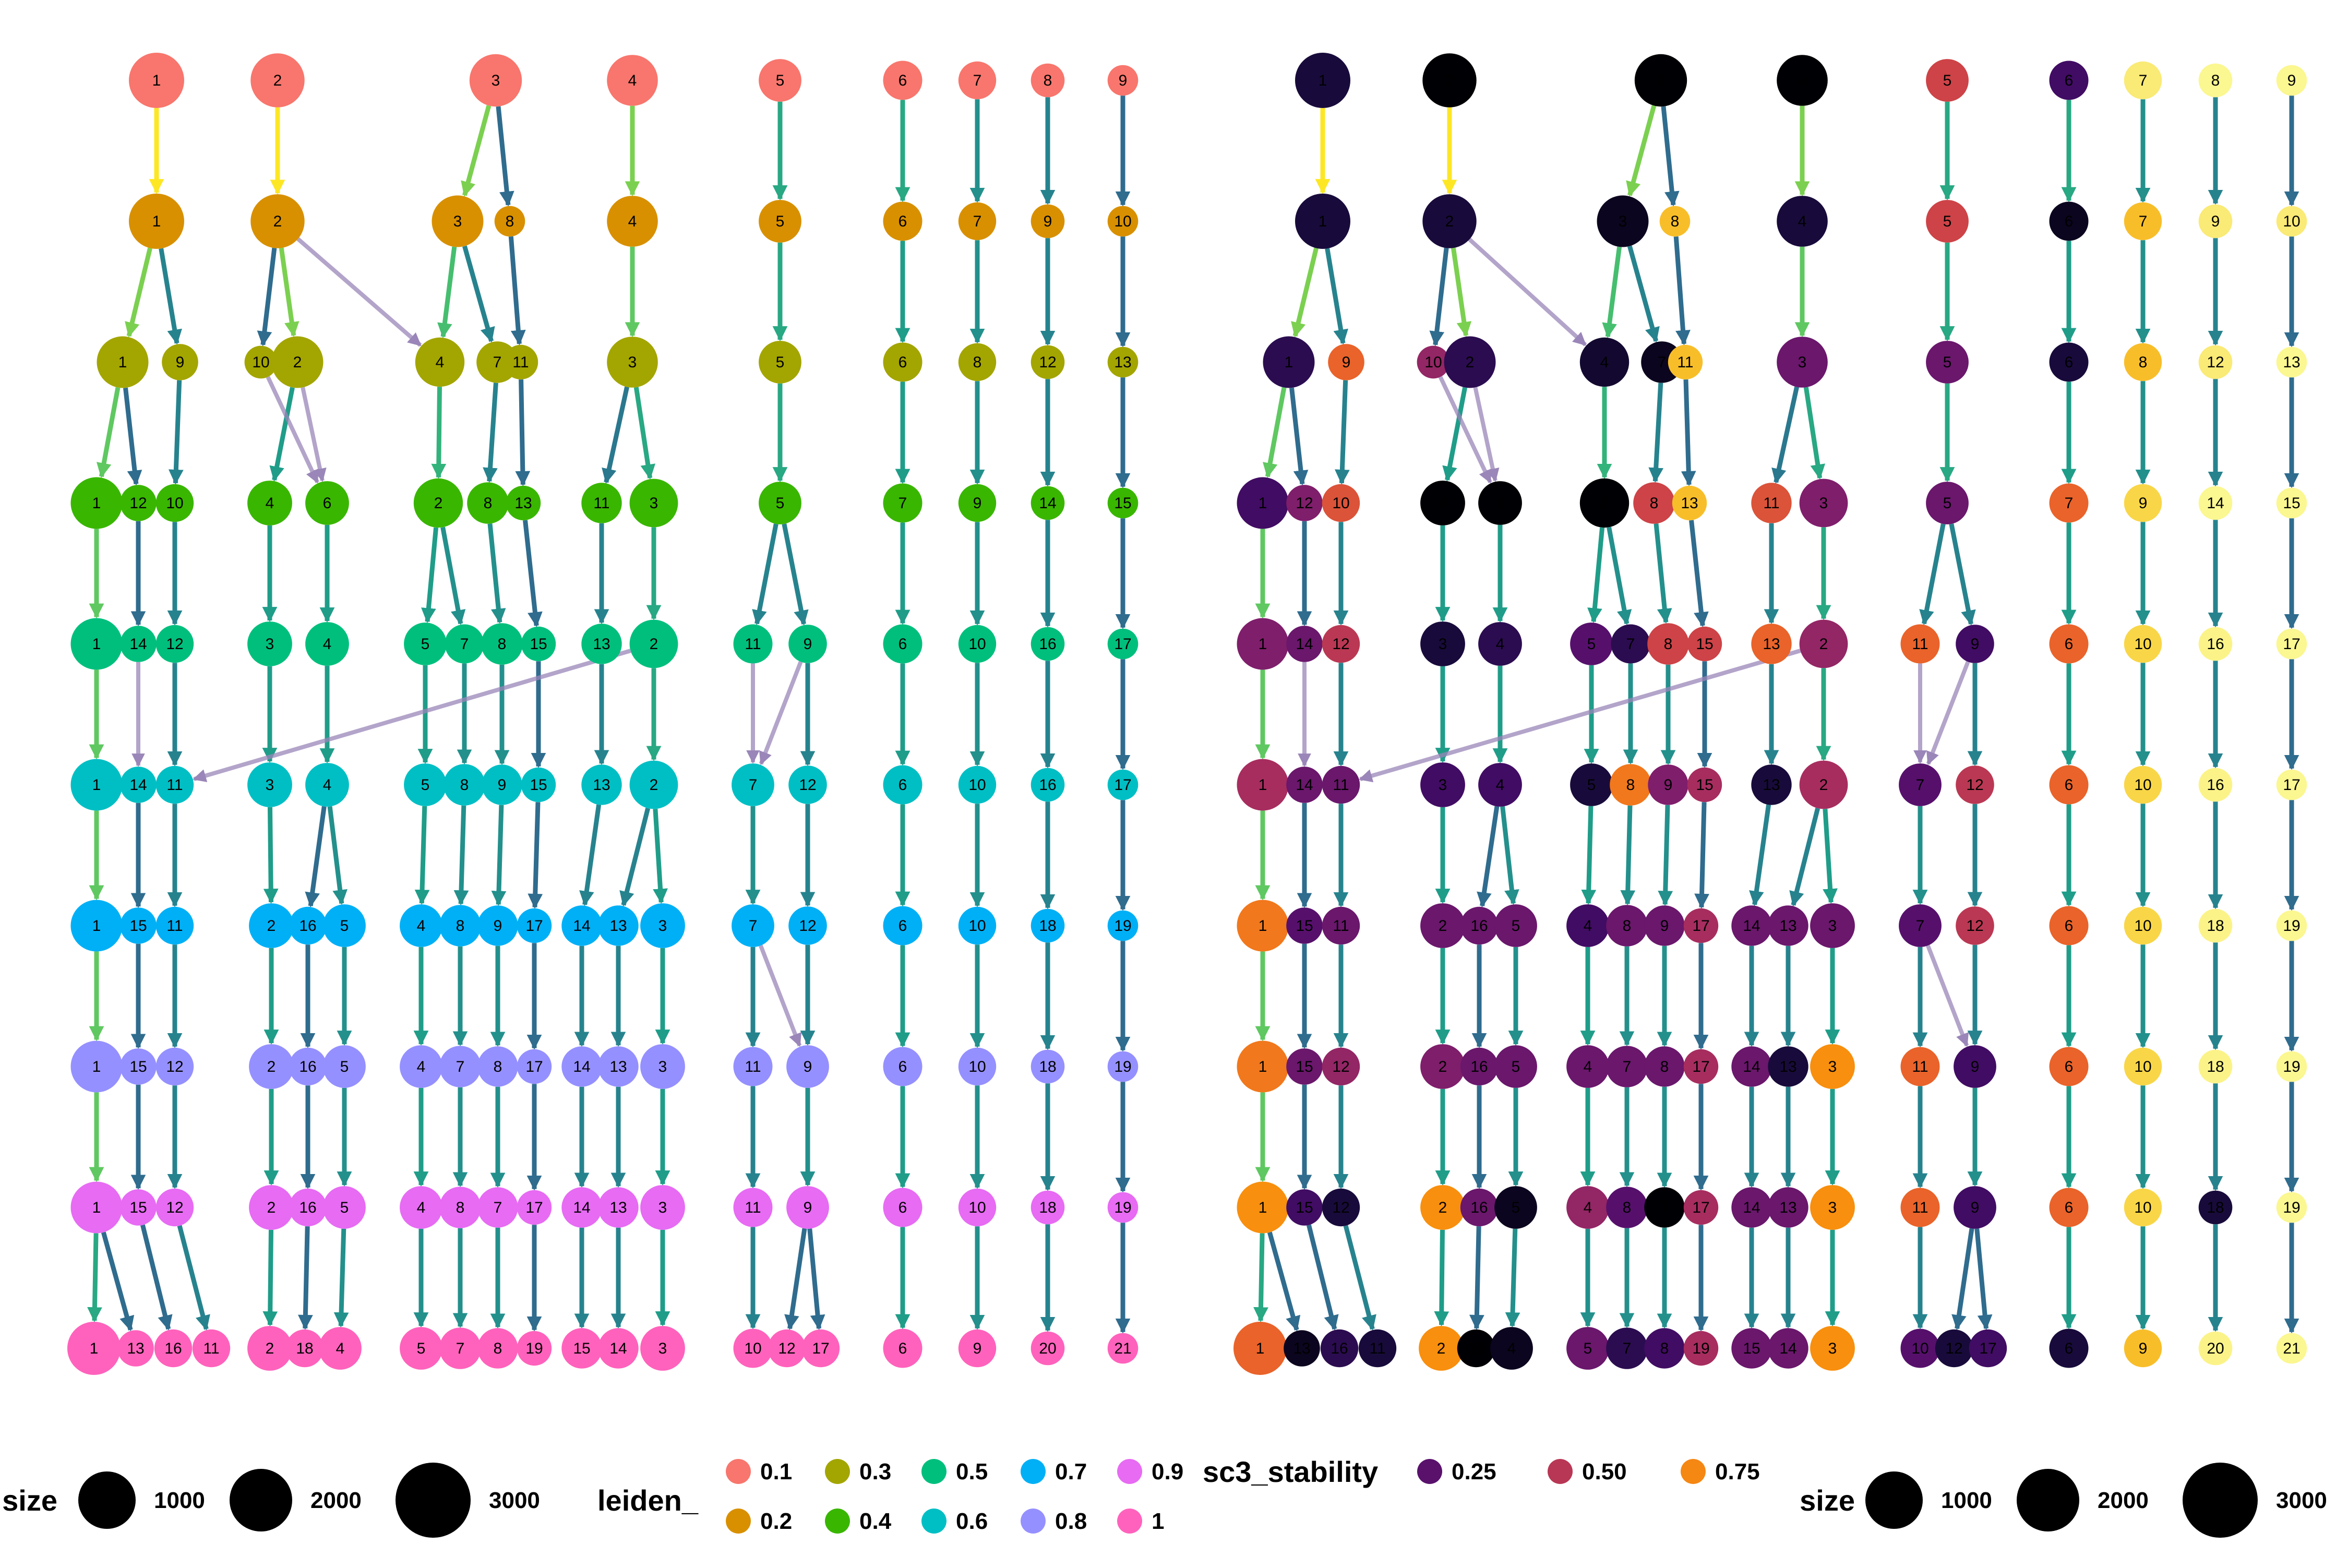 This screenshot has height=1568, width=2348. Describe the element at coordinates (297, 362) in the screenshot. I see `node-left-r2-c2` at that location.